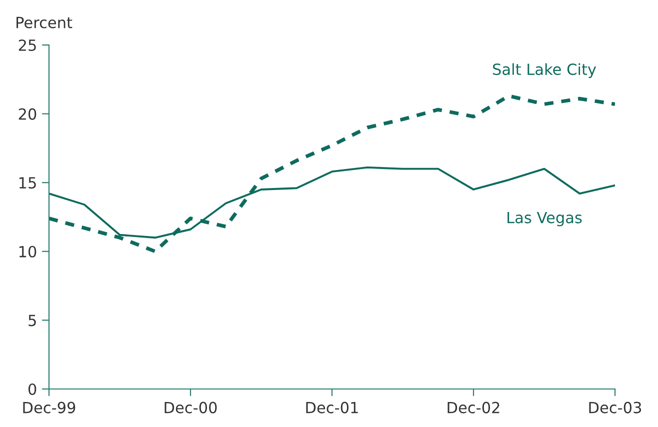 This screenshot has width=658, height=427. Describe the element at coordinates (615, 408) in the screenshot. I see `x-tick-label: Dec-03` at that location.